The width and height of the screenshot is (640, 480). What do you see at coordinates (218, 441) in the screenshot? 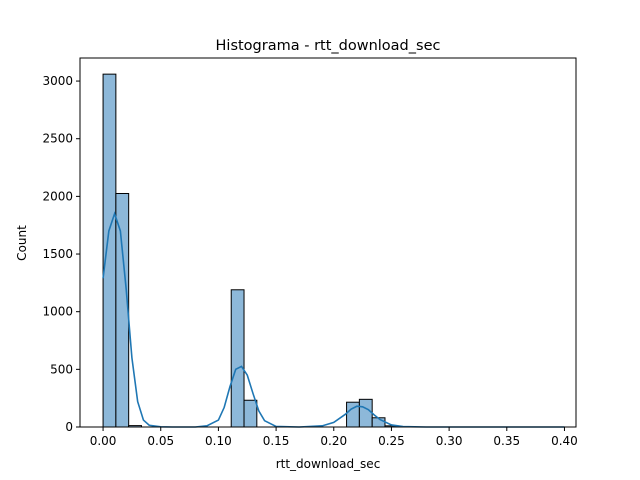
I see `x-tick-label: 0.10` at bounding box center [218, 441].